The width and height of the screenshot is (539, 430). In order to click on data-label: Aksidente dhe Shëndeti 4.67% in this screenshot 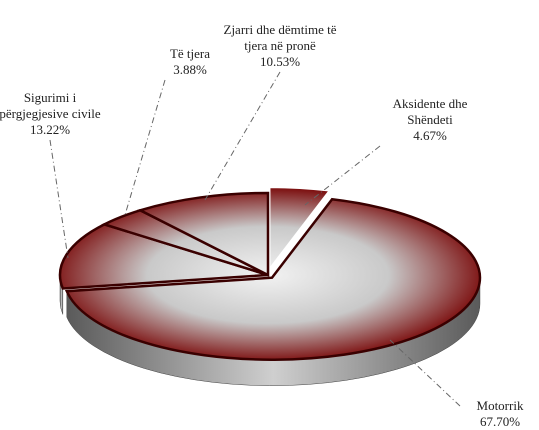, I will do `click(430, 120)`.